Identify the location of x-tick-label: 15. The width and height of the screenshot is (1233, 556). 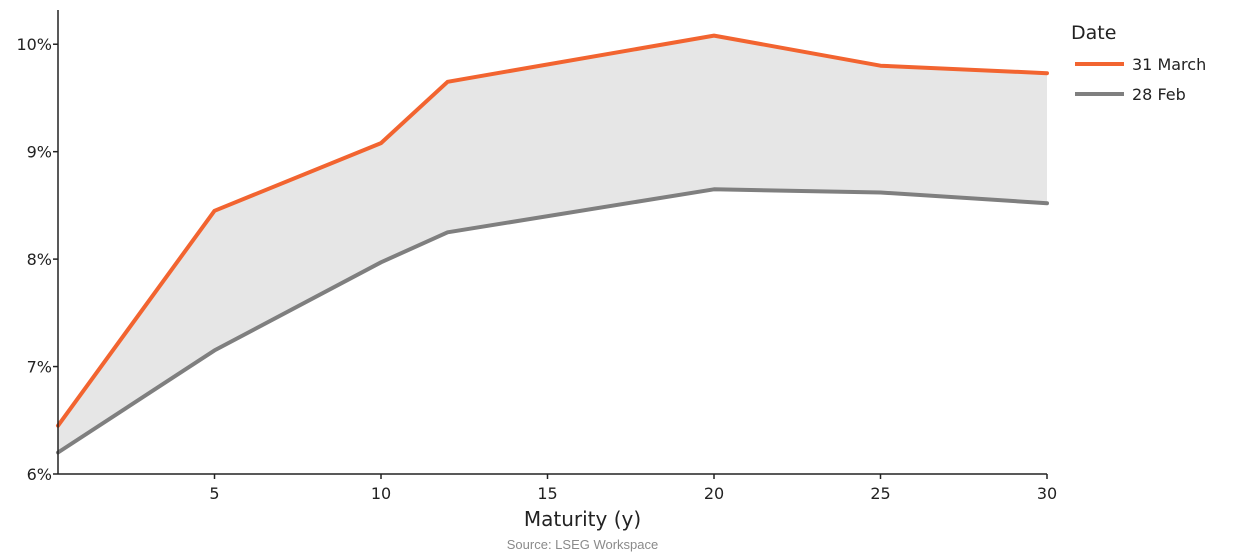
(547, 493).